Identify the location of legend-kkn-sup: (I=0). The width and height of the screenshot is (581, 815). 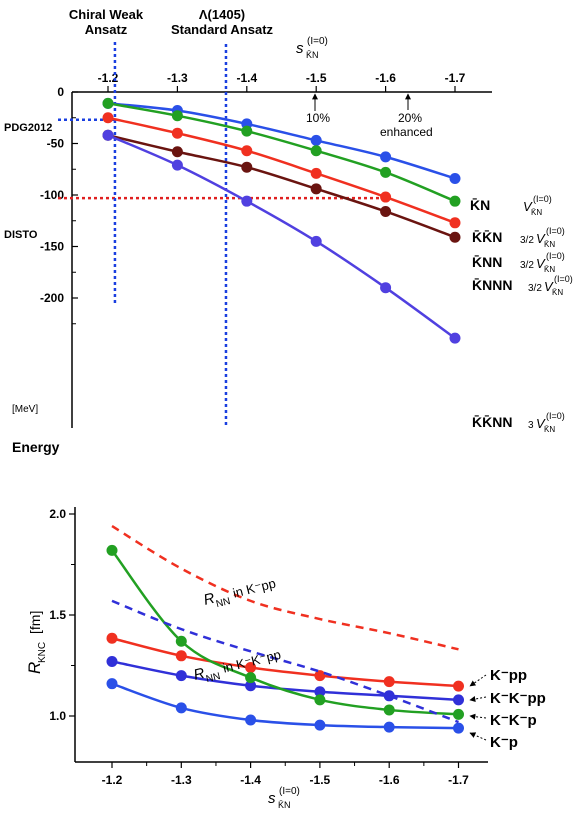
(555, 231).